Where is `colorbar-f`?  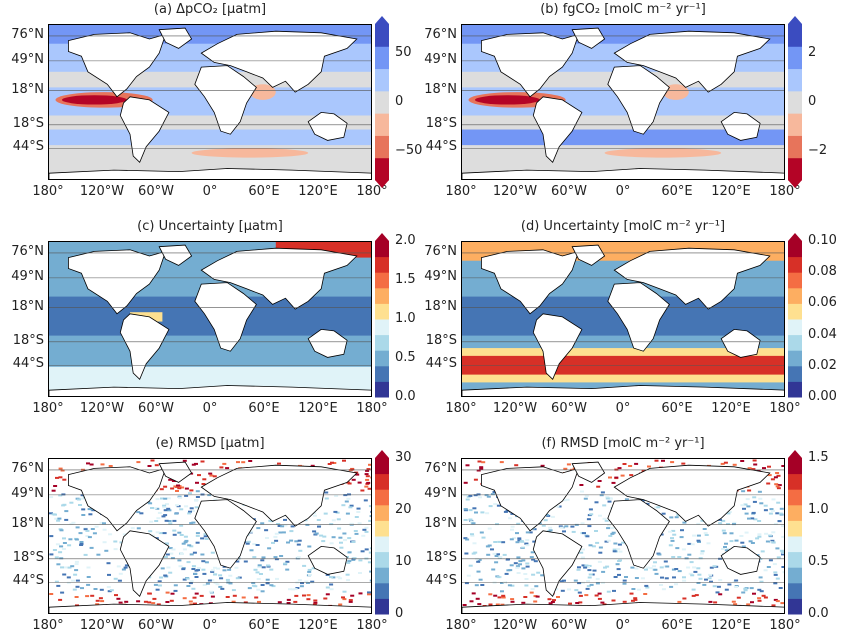
colorbar-f is located at coordinates (795, 532).